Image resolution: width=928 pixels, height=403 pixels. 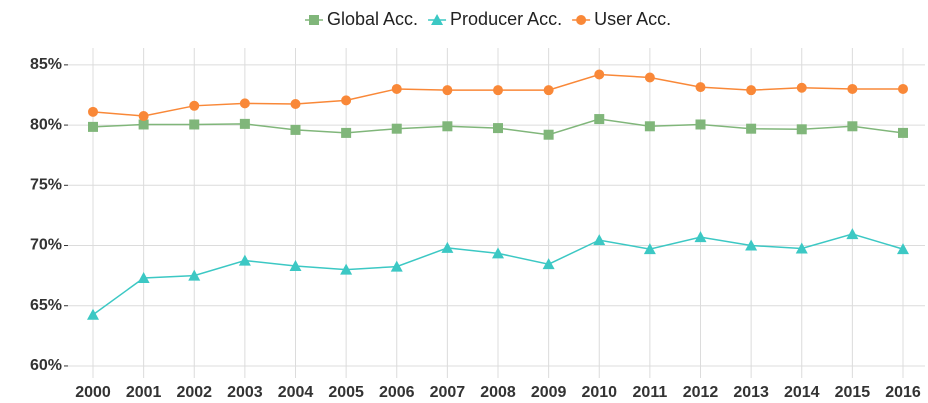 I want to click on x-tick-label: 2014, so click(x=802, y=392).